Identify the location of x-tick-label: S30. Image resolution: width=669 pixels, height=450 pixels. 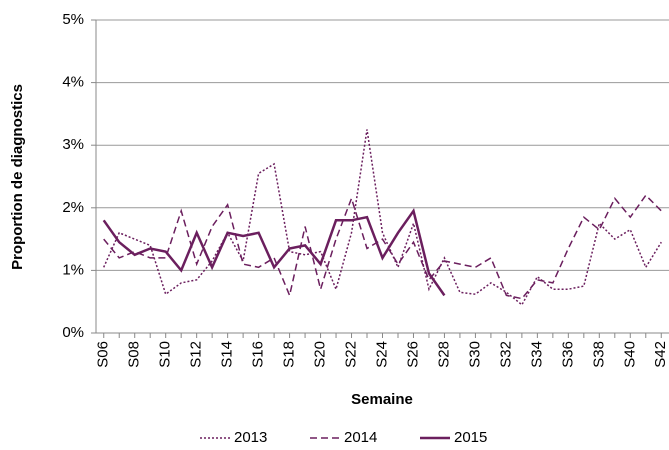
(474, 354).